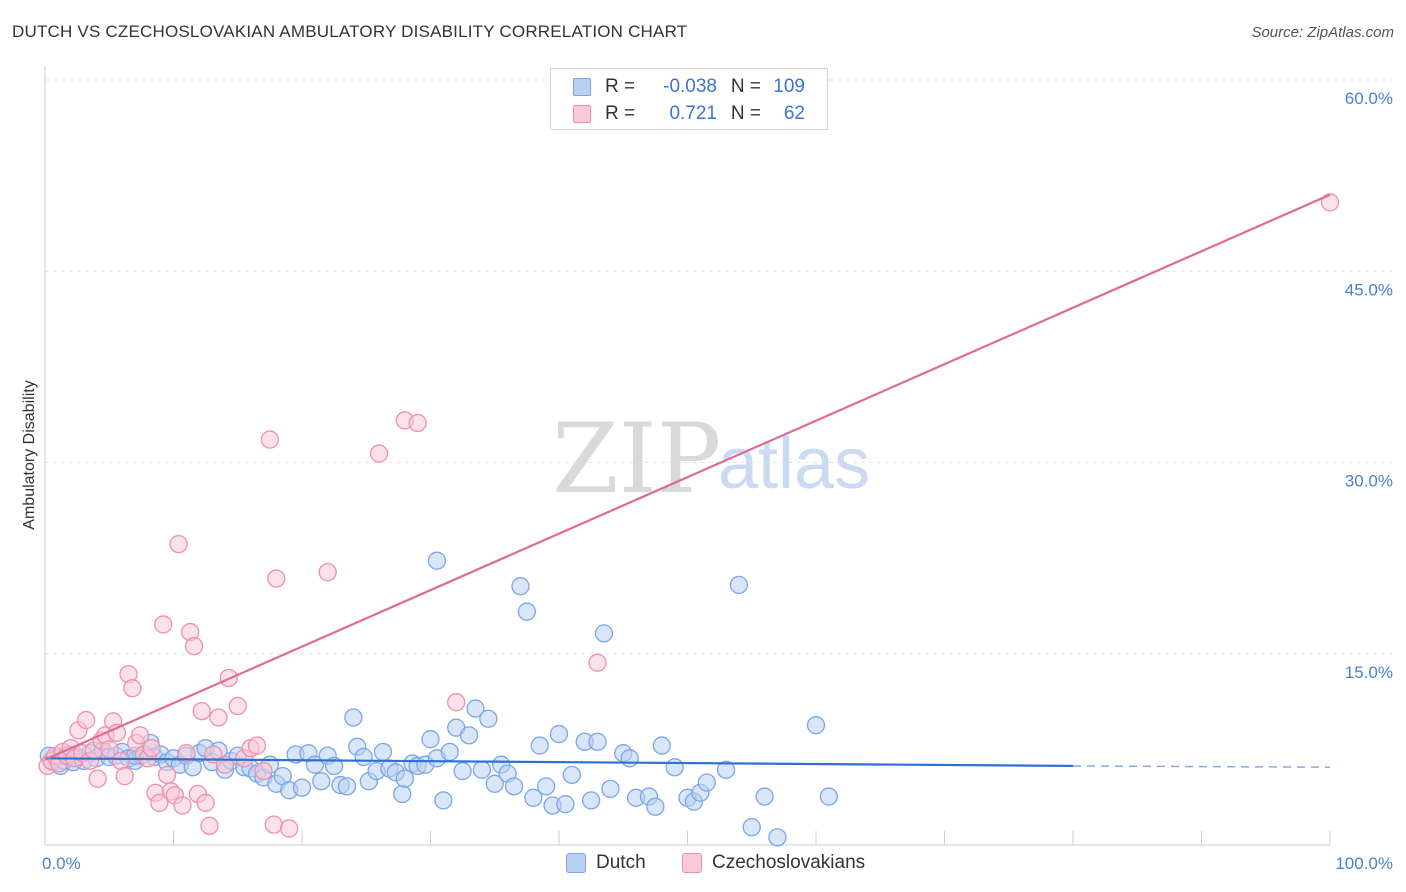  Describe the element at coordinates (1369, 289) in the screenshot. I see `y-tick-label: 45.0%` at that location.